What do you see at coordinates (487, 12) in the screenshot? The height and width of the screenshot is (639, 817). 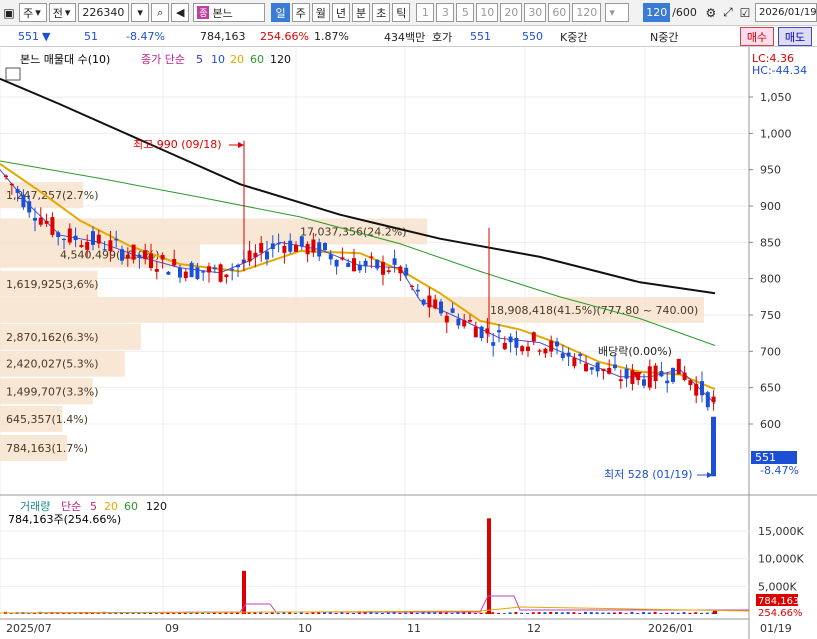 I see `minute-10: 10` at bounding box center [487, 12].